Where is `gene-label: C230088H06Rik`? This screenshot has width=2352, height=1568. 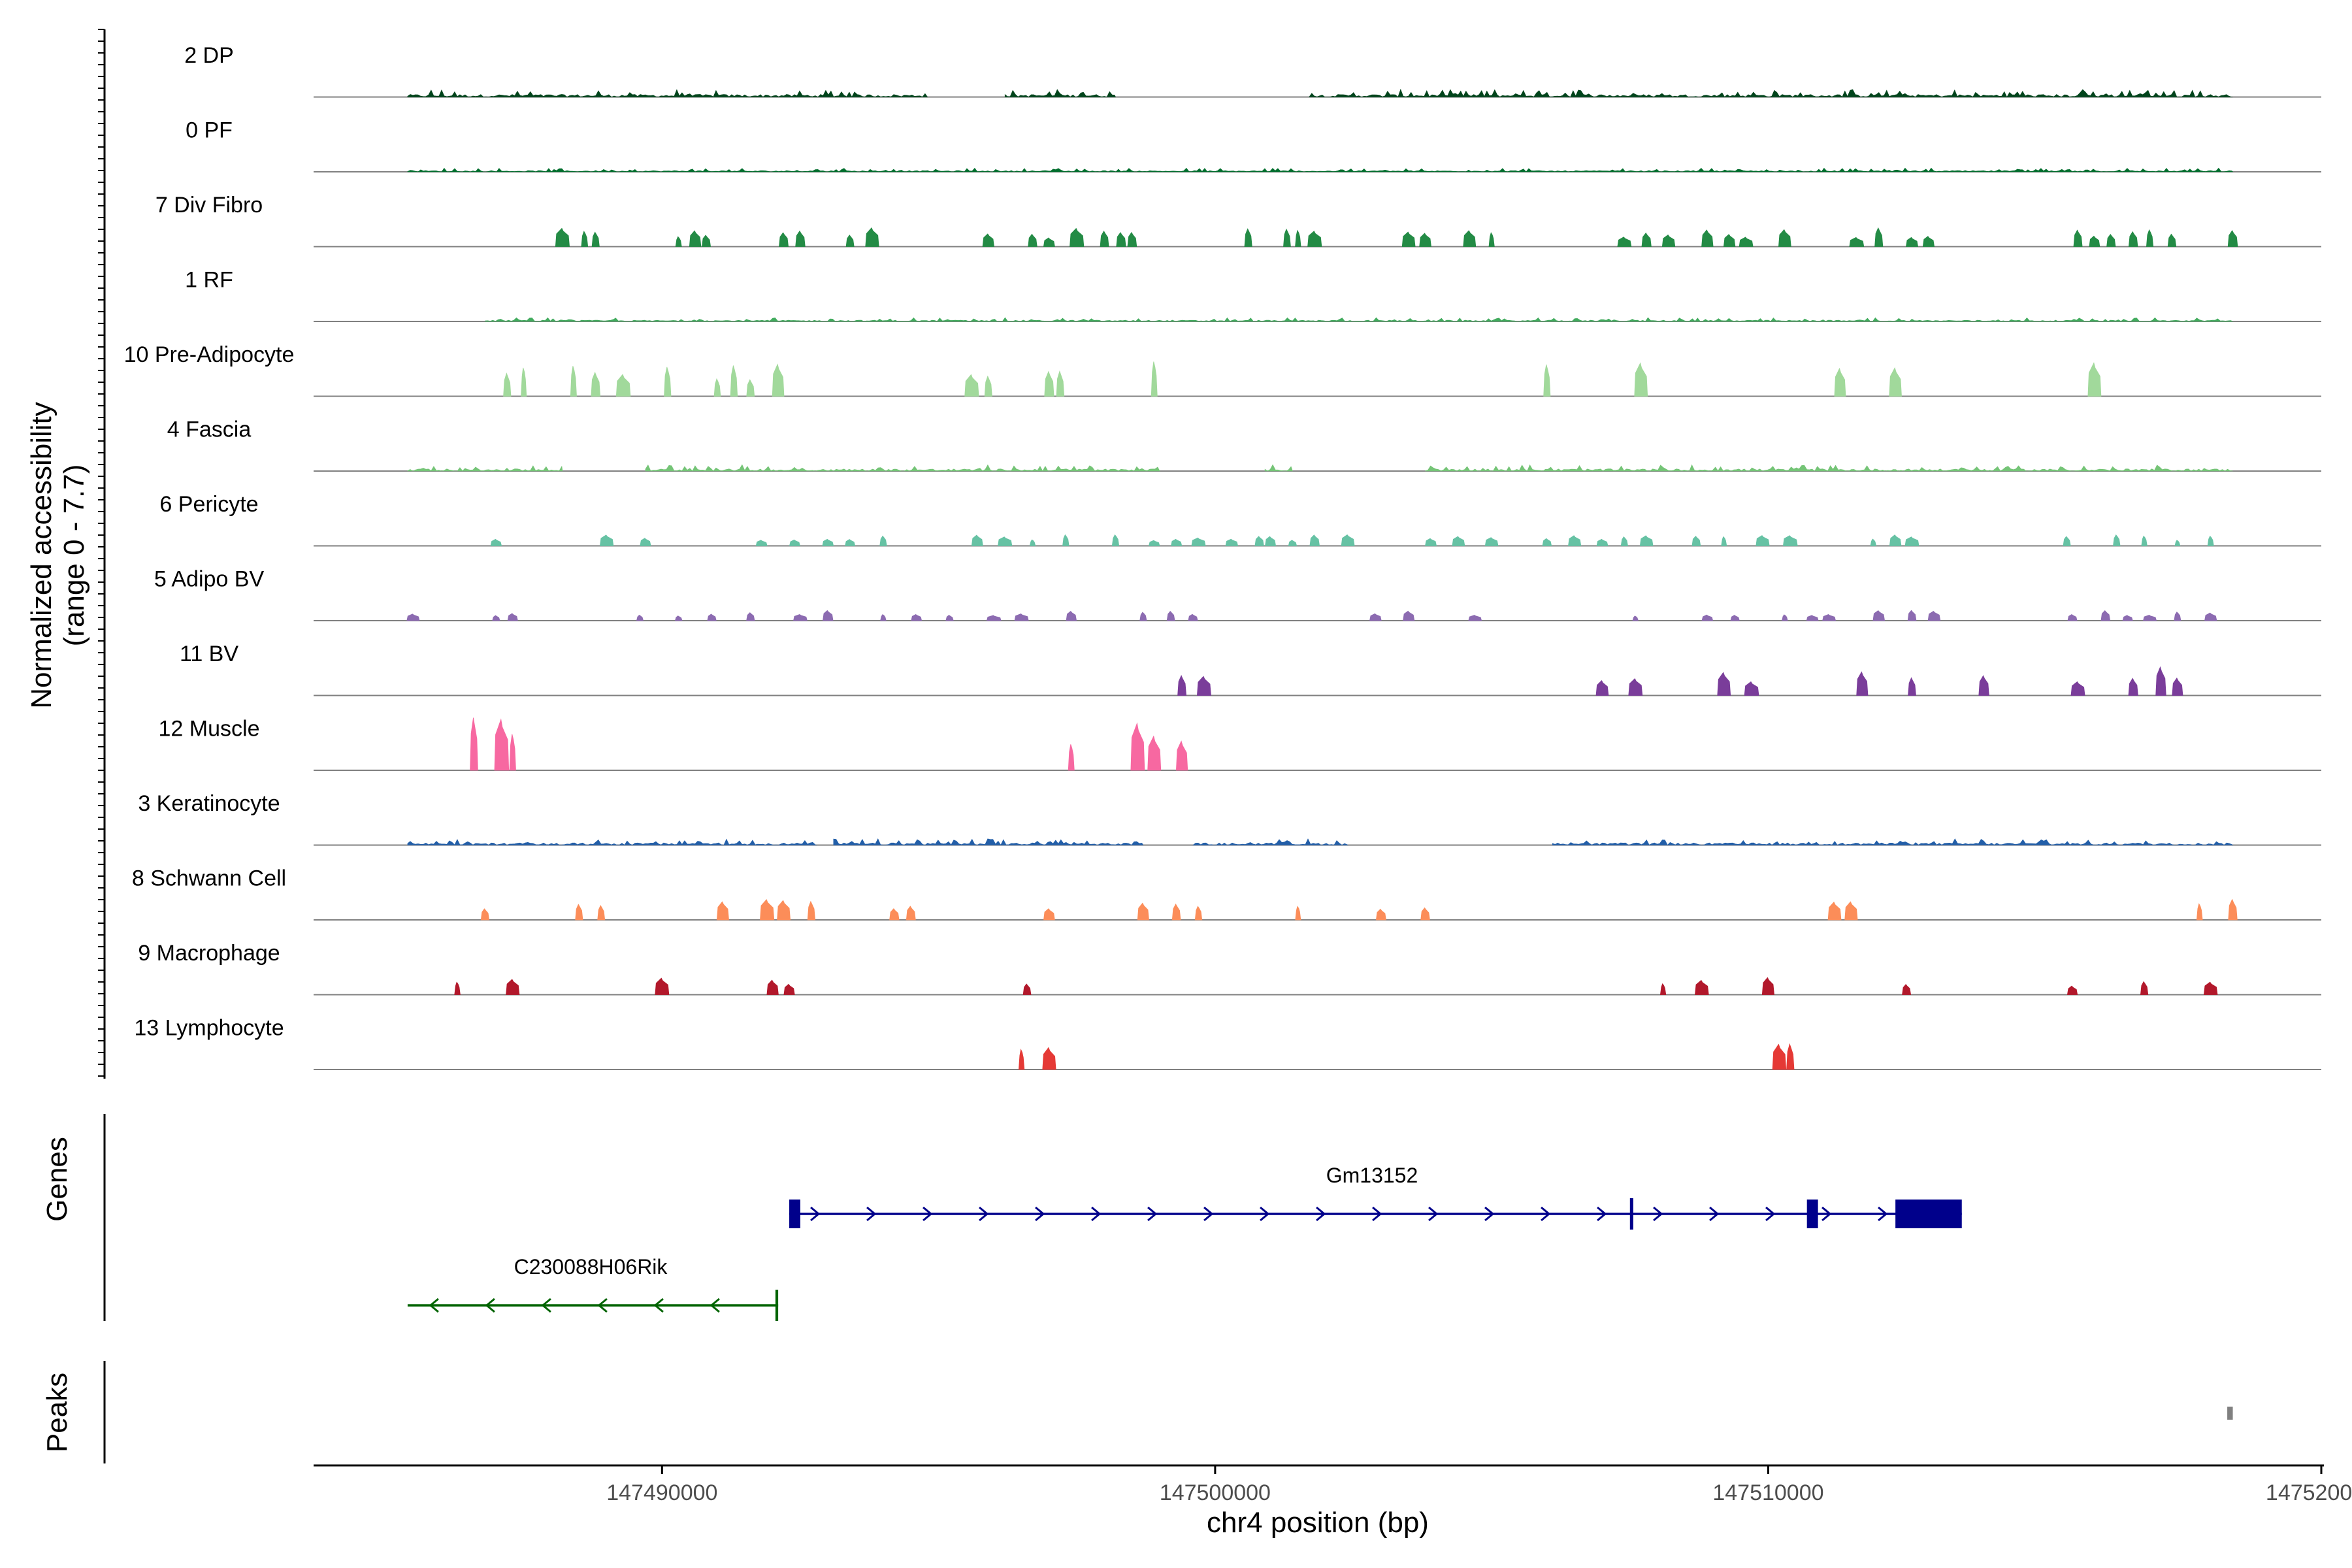 gene-label: C230088H06Rik is located at coordinates (591, 1267).